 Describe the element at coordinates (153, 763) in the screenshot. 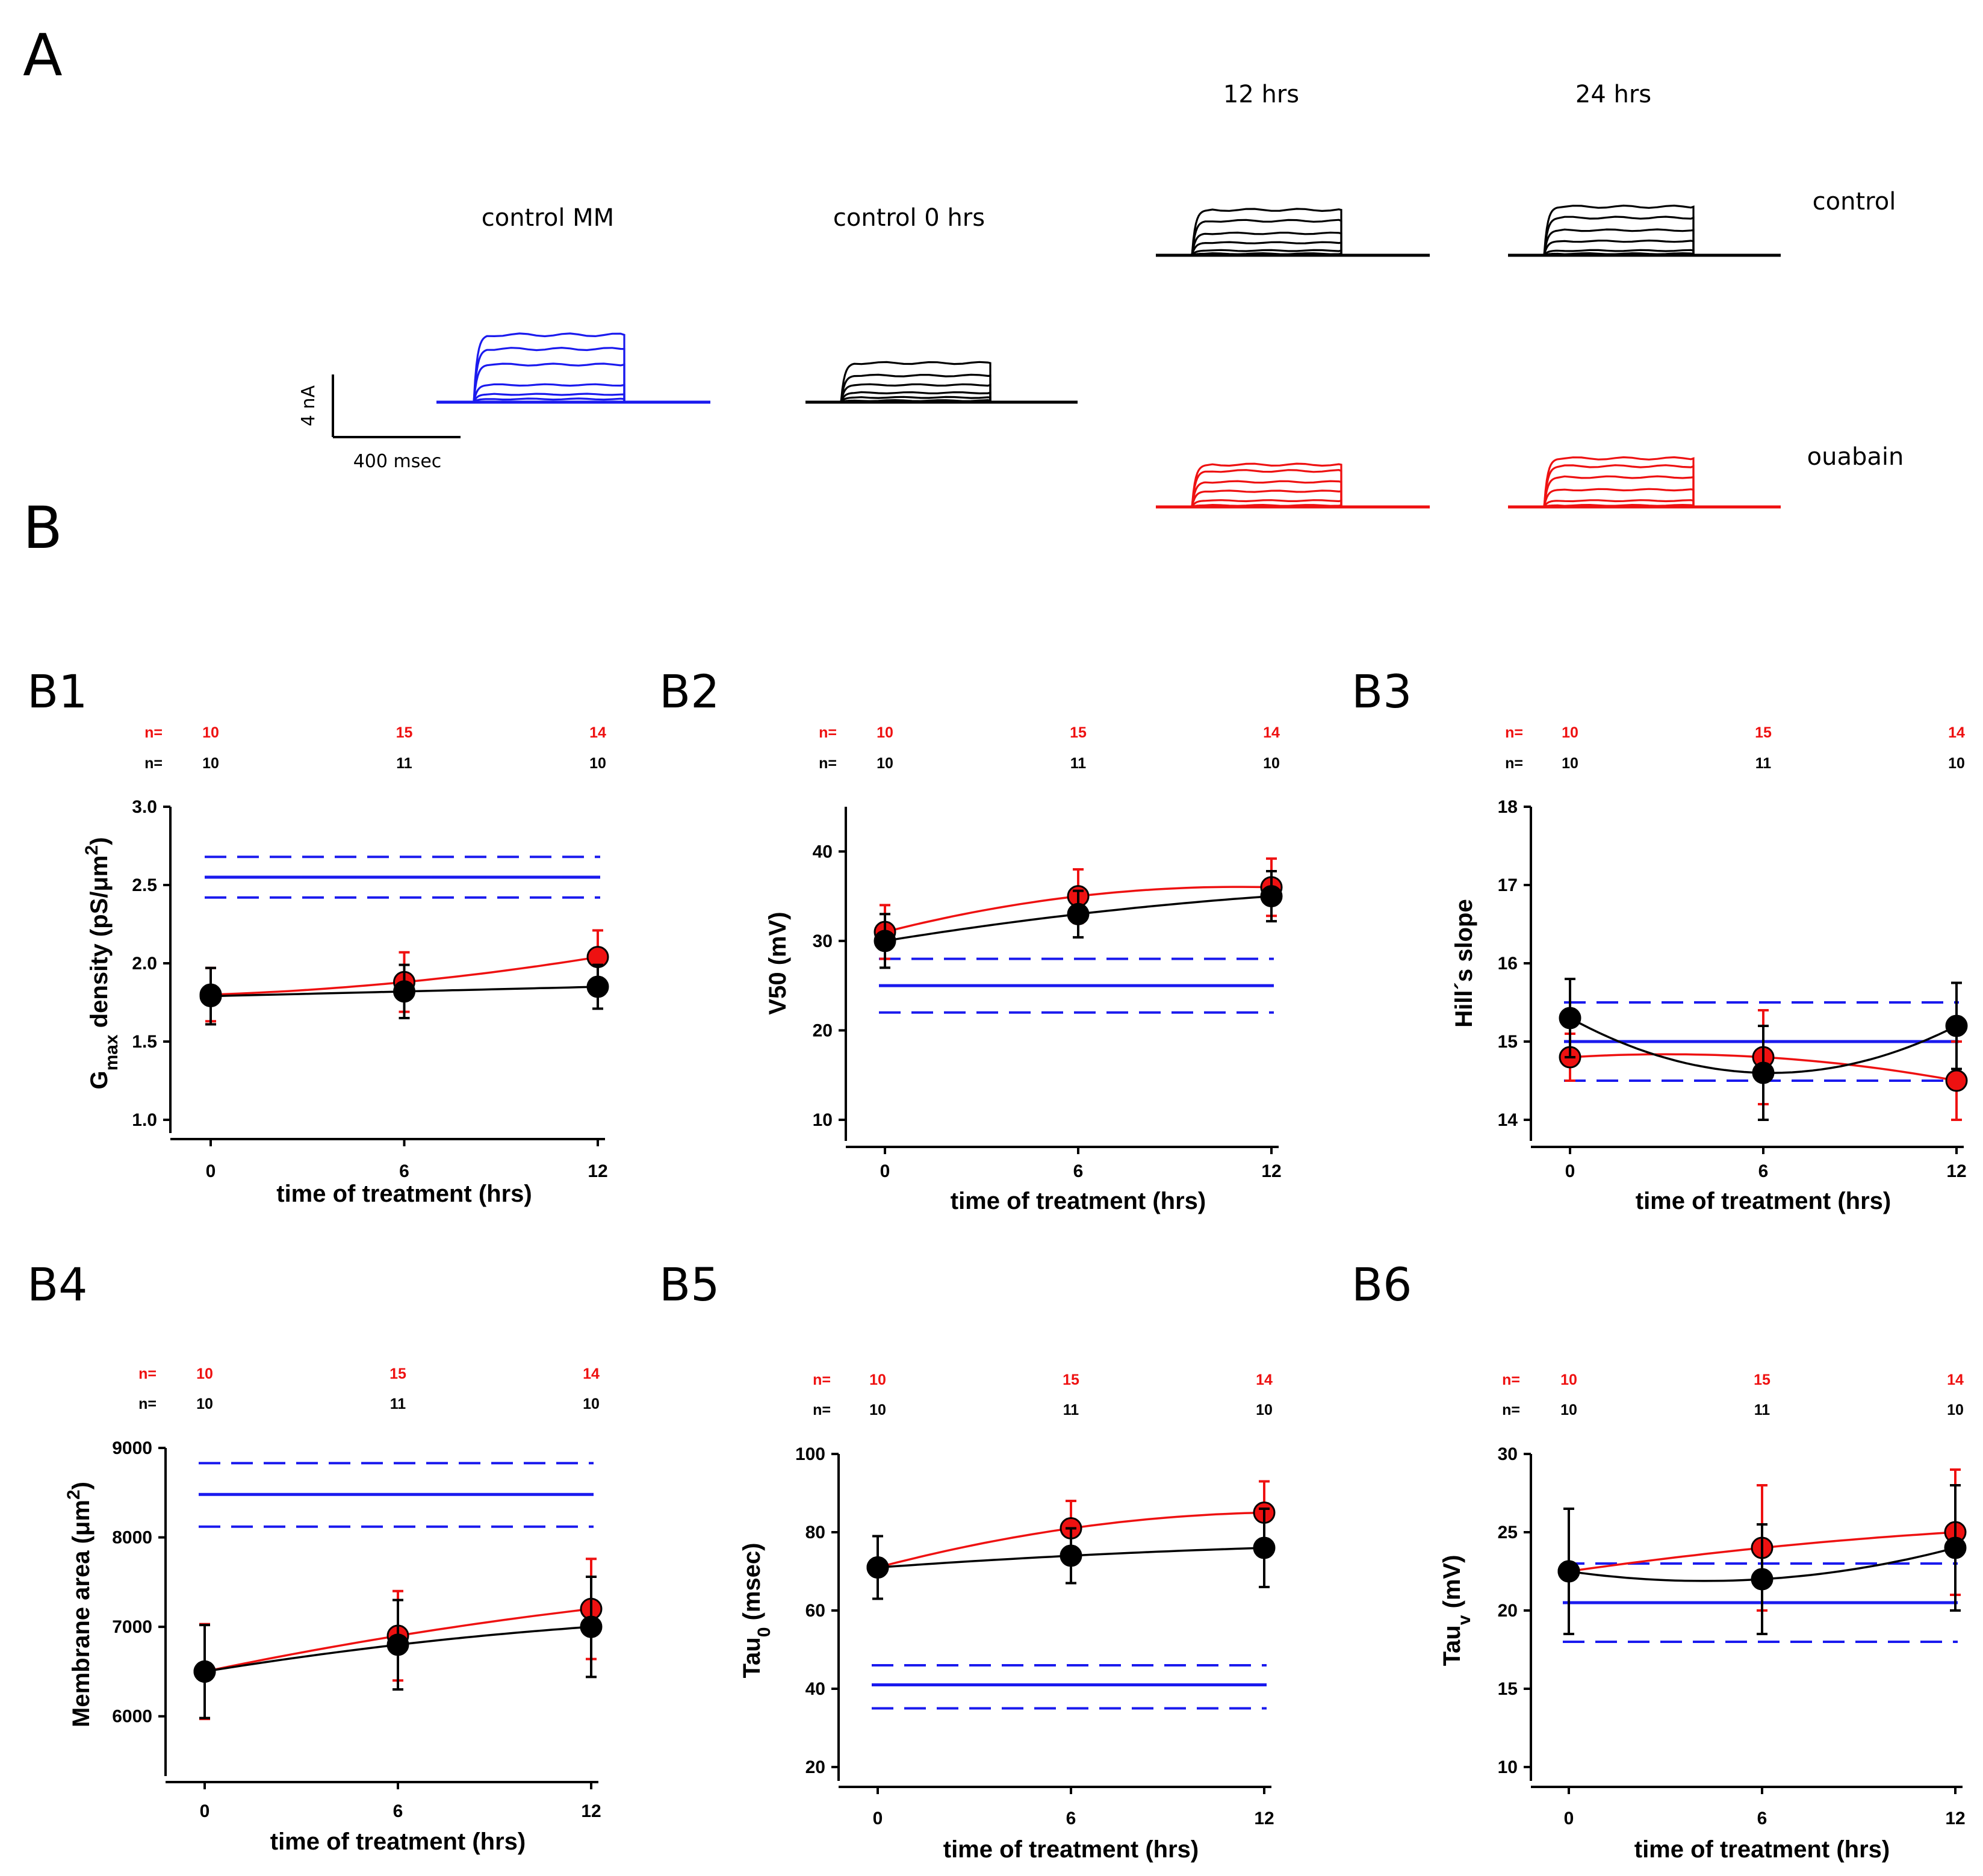

I see `n-prefix-control: n=` at that location.